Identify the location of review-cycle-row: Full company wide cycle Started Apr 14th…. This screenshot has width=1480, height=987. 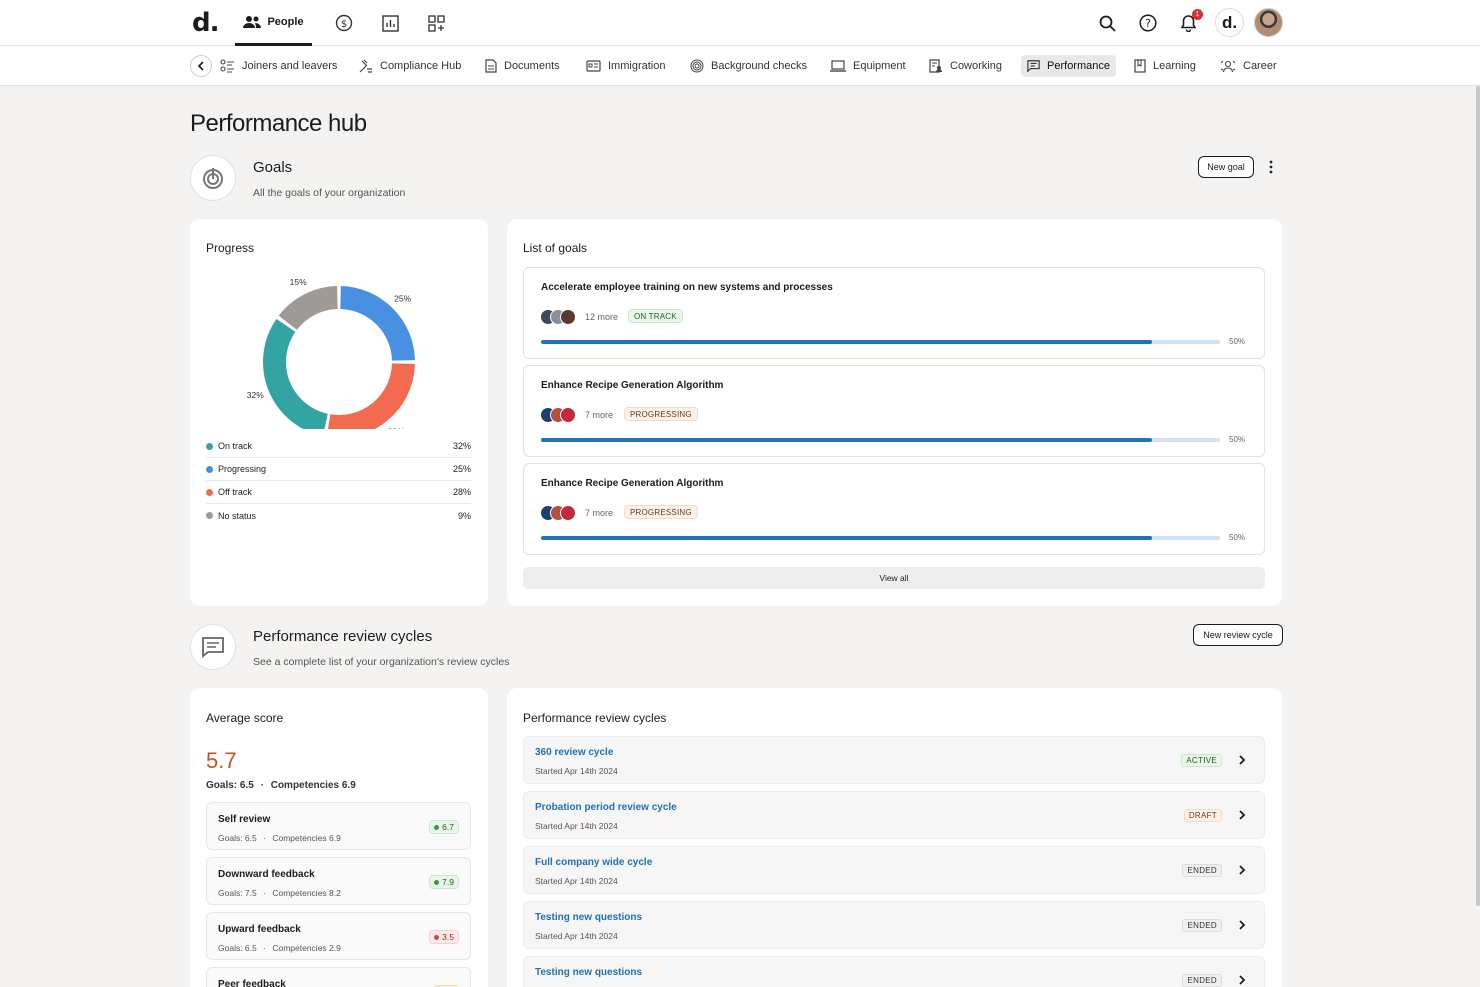
(894, 870).